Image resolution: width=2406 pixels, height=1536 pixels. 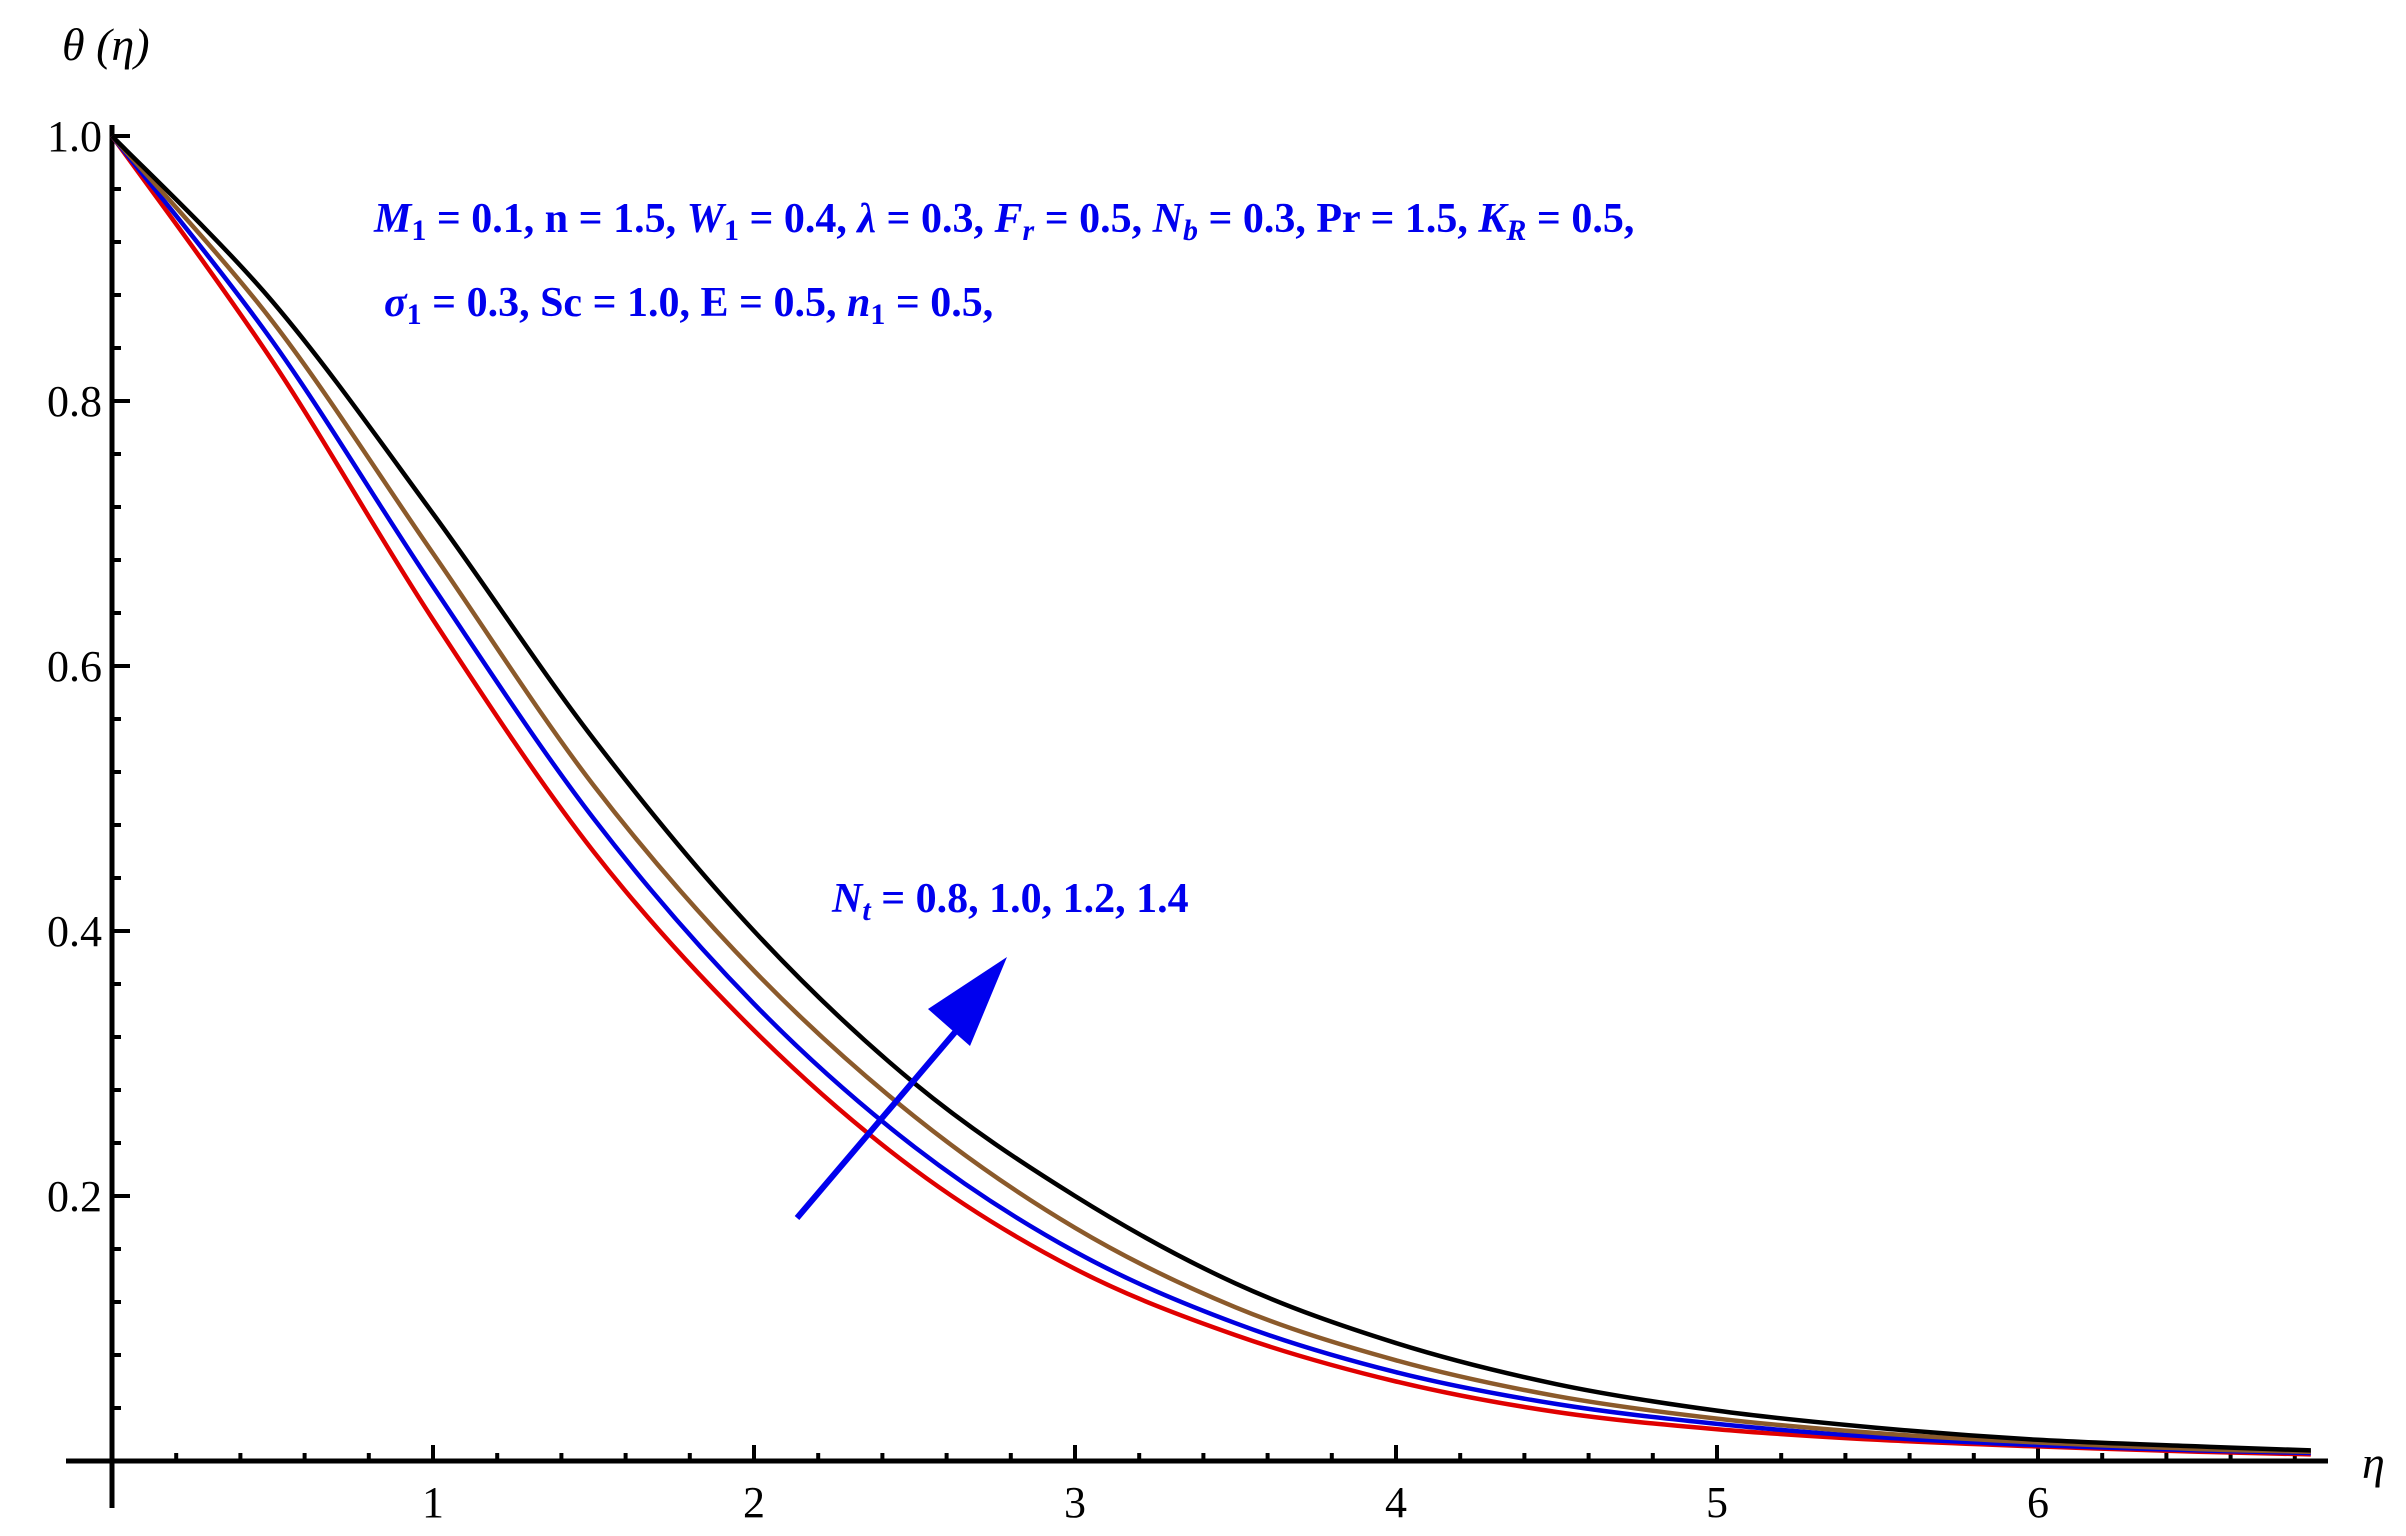 I want to click on y-tick-label: 1.0, so click(x=74, y=136).